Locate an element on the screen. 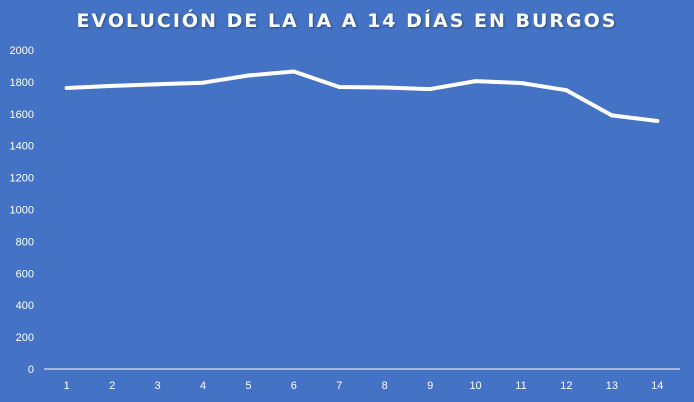 This screenshot has width=694, height=402. x-tick-label: 14 is located at coordinates (657, 386).